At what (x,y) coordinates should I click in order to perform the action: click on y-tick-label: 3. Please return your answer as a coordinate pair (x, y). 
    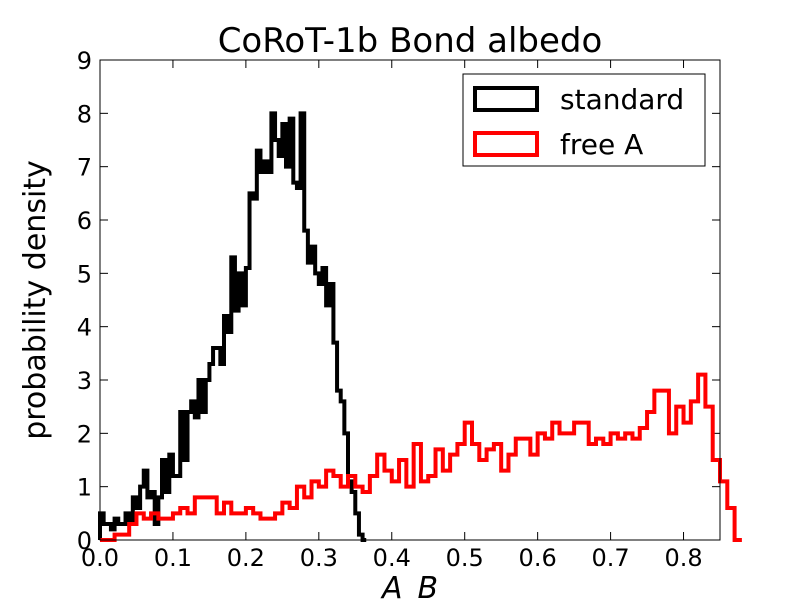
    Looking at the image, I should click on (84, 381).